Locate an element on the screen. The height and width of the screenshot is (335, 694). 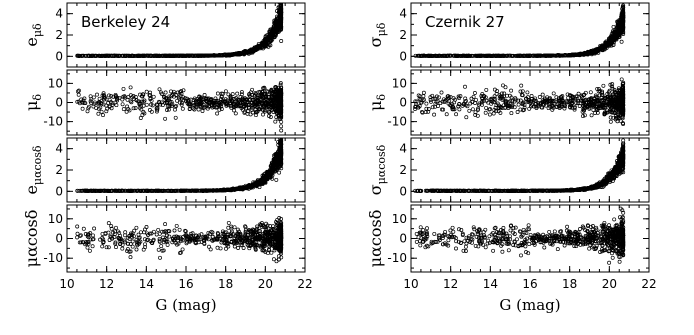
y-tick-label: -10 is located at coordinates (53, 122).